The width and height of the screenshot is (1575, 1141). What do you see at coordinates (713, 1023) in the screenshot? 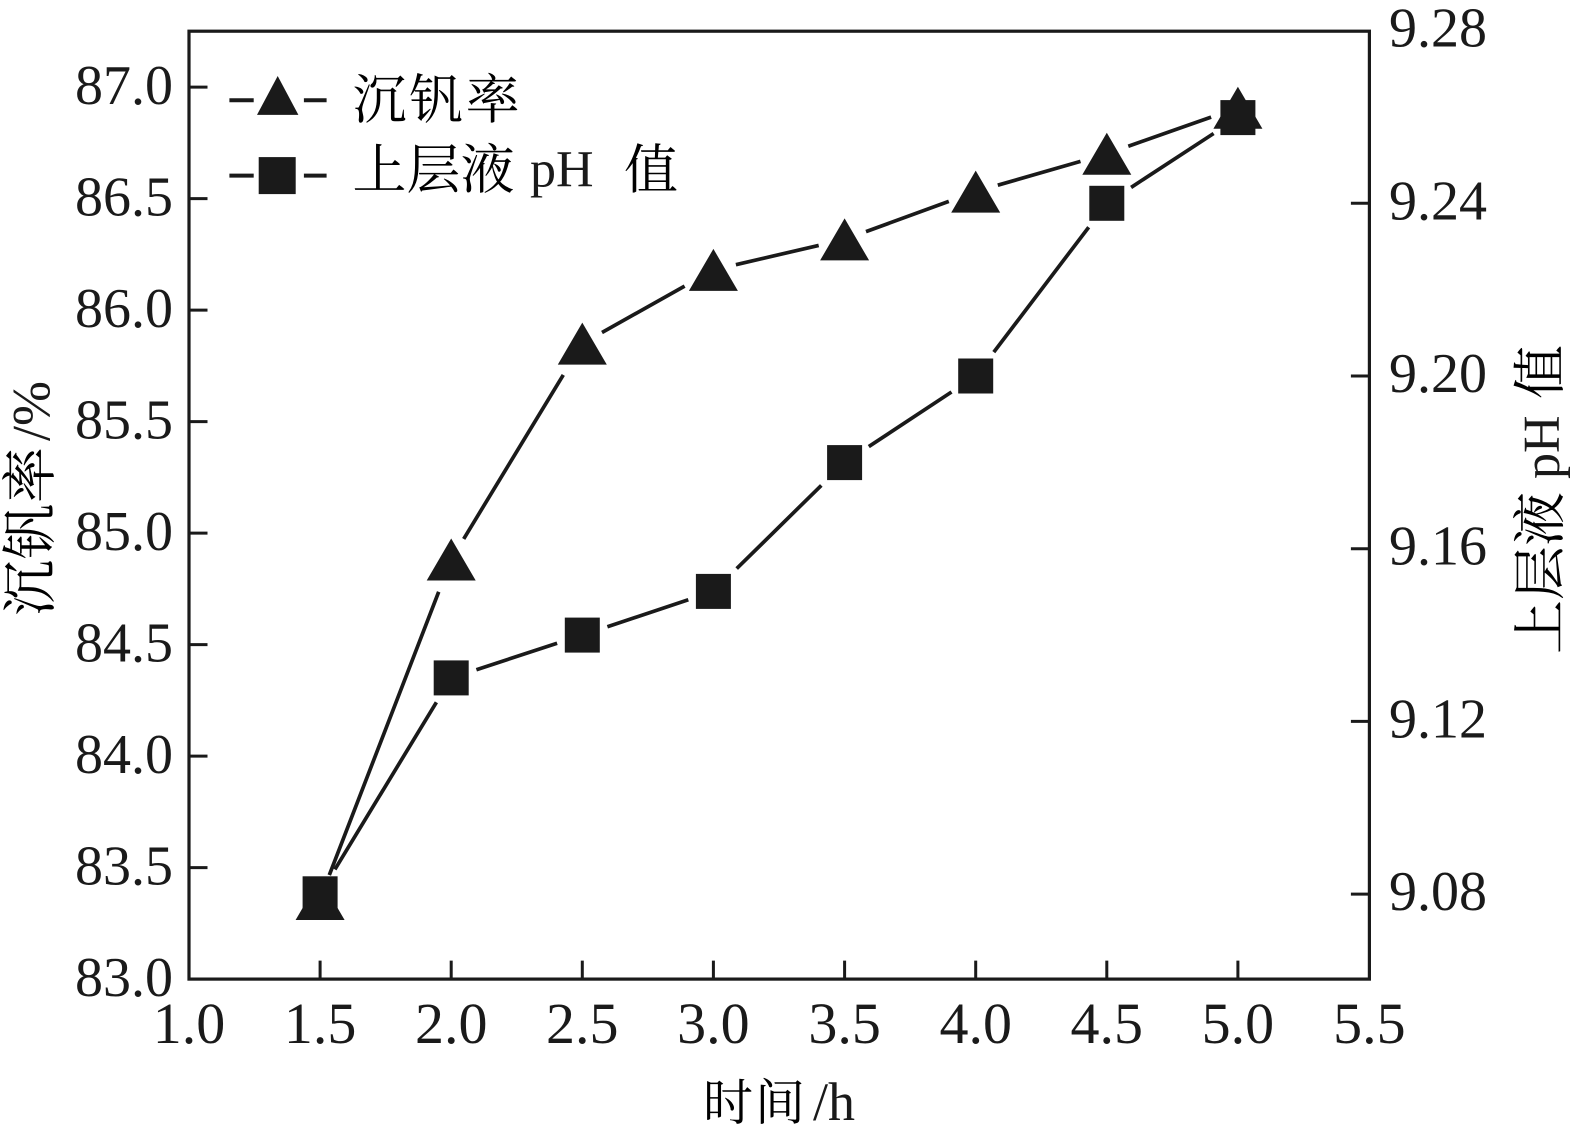
I see `svg-text: 3.0` at bounding box center [713, 1023].